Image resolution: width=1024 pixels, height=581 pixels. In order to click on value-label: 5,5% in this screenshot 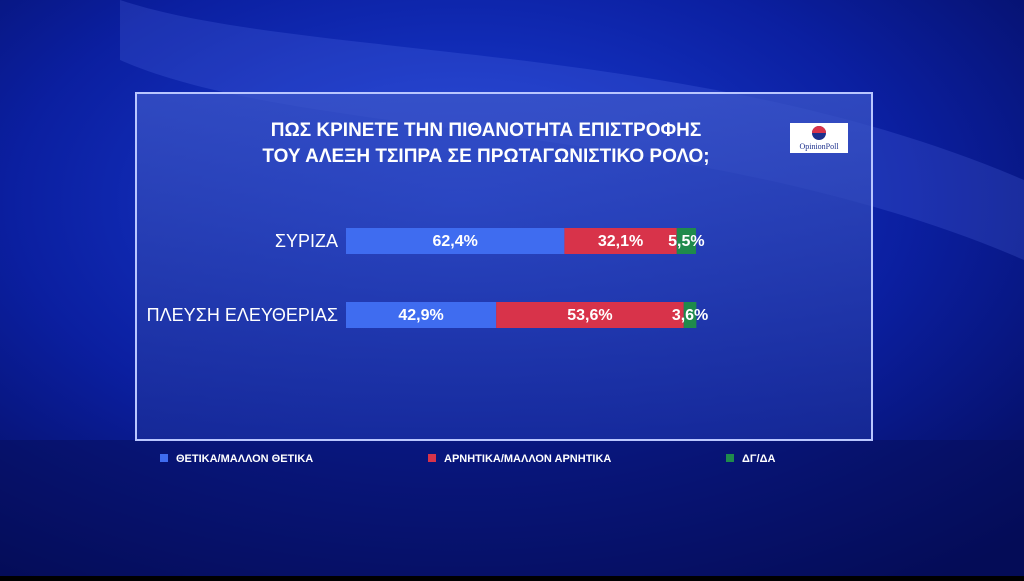, I will do `click(686, 241)`.